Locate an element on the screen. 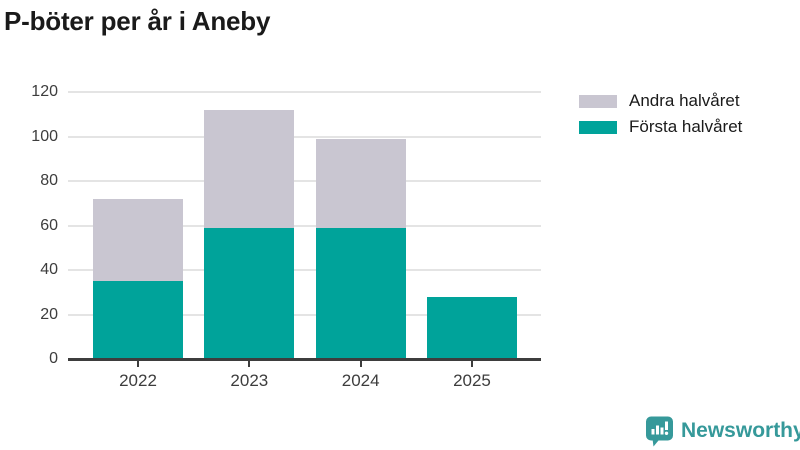  x-tick-label-2025: 2025 is located at coordinates (472, 380).